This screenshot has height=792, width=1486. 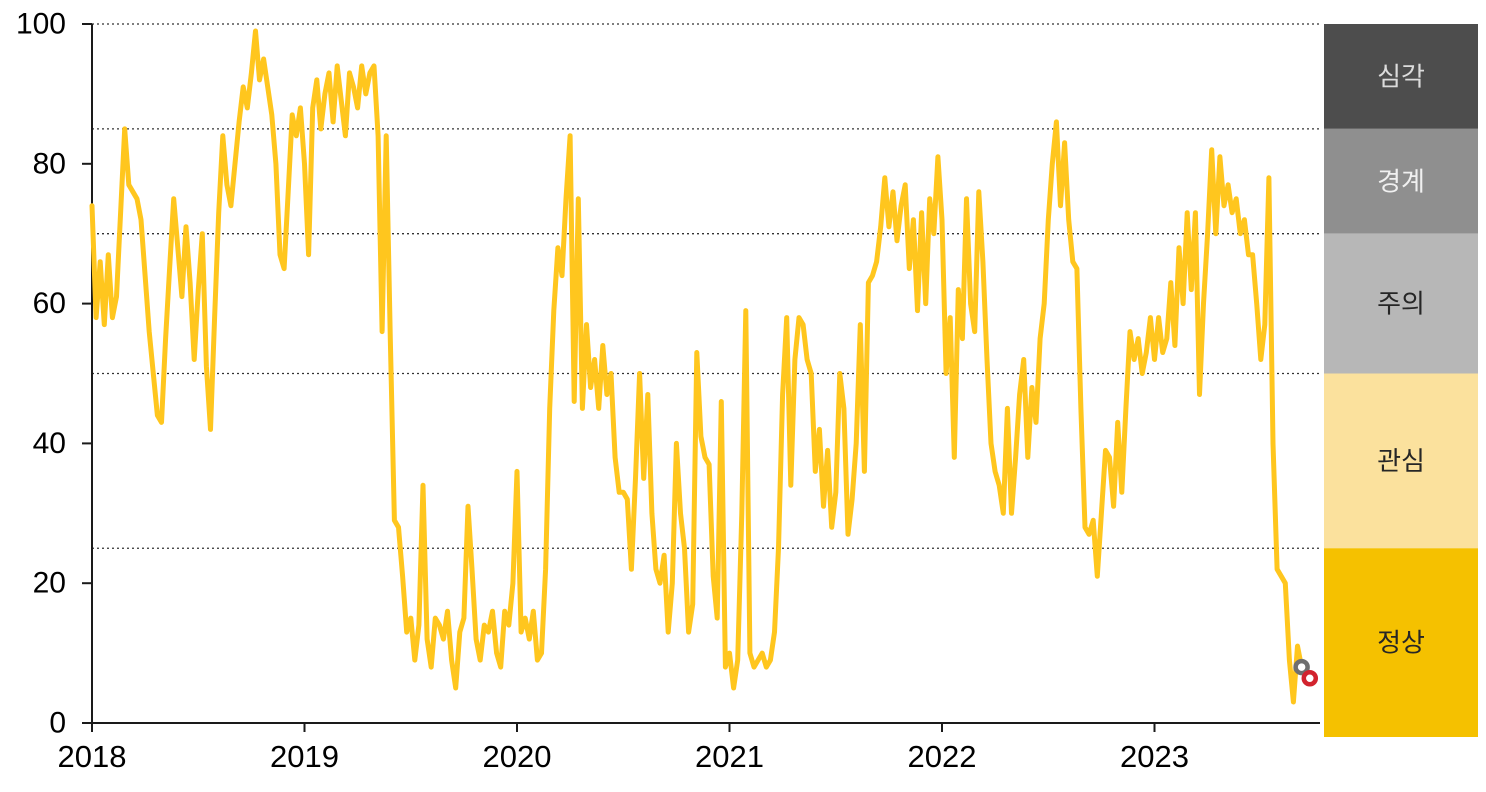 I want to click on y-tick-label: 40, so click(x=49, y=443).